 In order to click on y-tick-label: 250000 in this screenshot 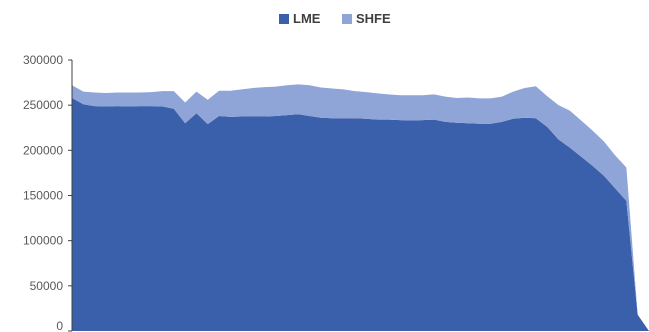, I will do `click(43, 105)`.